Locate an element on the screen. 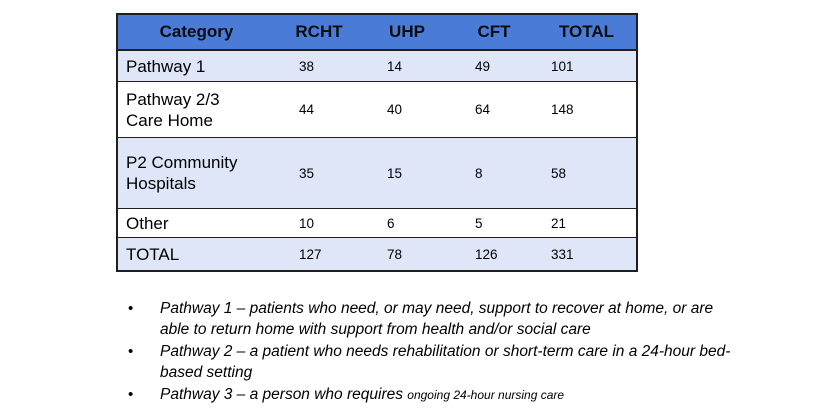 This screenshot has height=415, width=840. cell-rcht: 35 is located at coordinates (319, 173).